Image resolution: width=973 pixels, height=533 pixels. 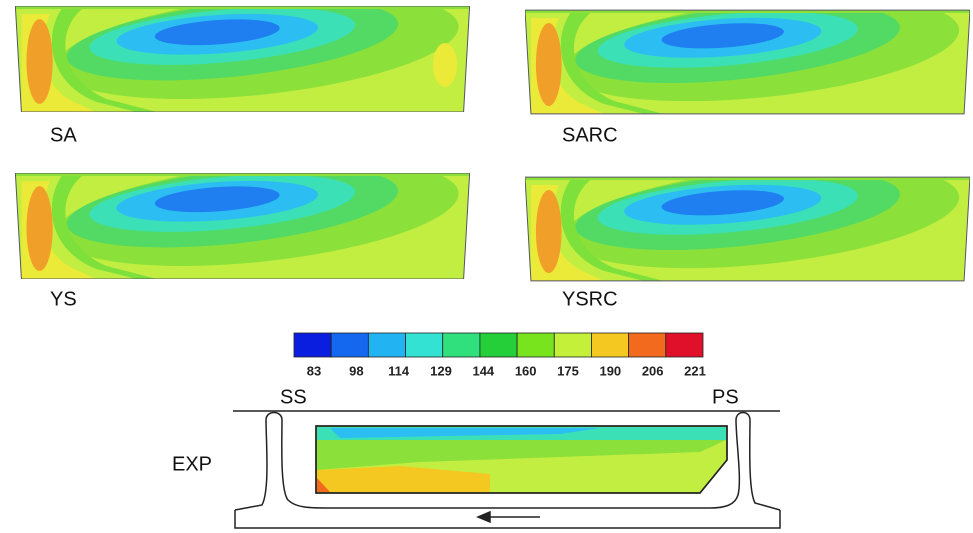 I want to click on panel-label: SA, so click(x=63, y=135).